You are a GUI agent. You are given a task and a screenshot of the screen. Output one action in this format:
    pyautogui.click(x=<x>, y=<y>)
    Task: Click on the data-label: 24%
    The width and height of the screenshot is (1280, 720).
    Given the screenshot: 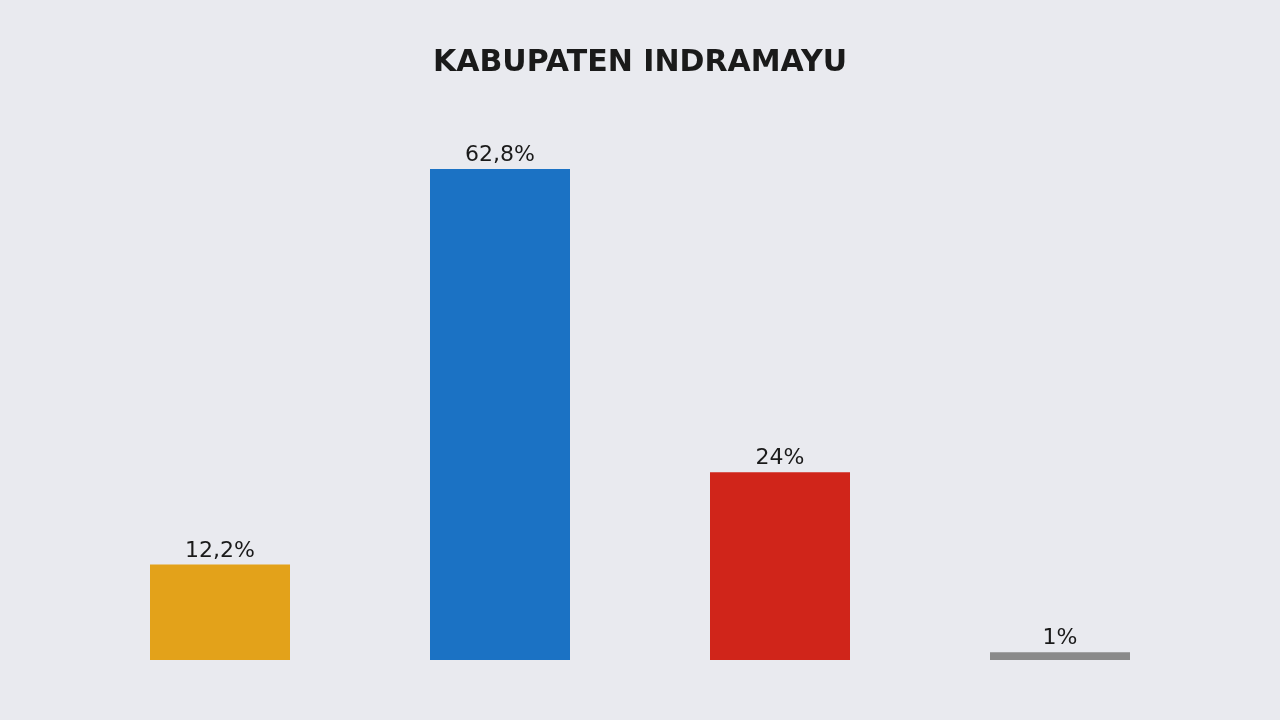 What is the action you would take?
    pyautogui.click(x=780, y=457)
    